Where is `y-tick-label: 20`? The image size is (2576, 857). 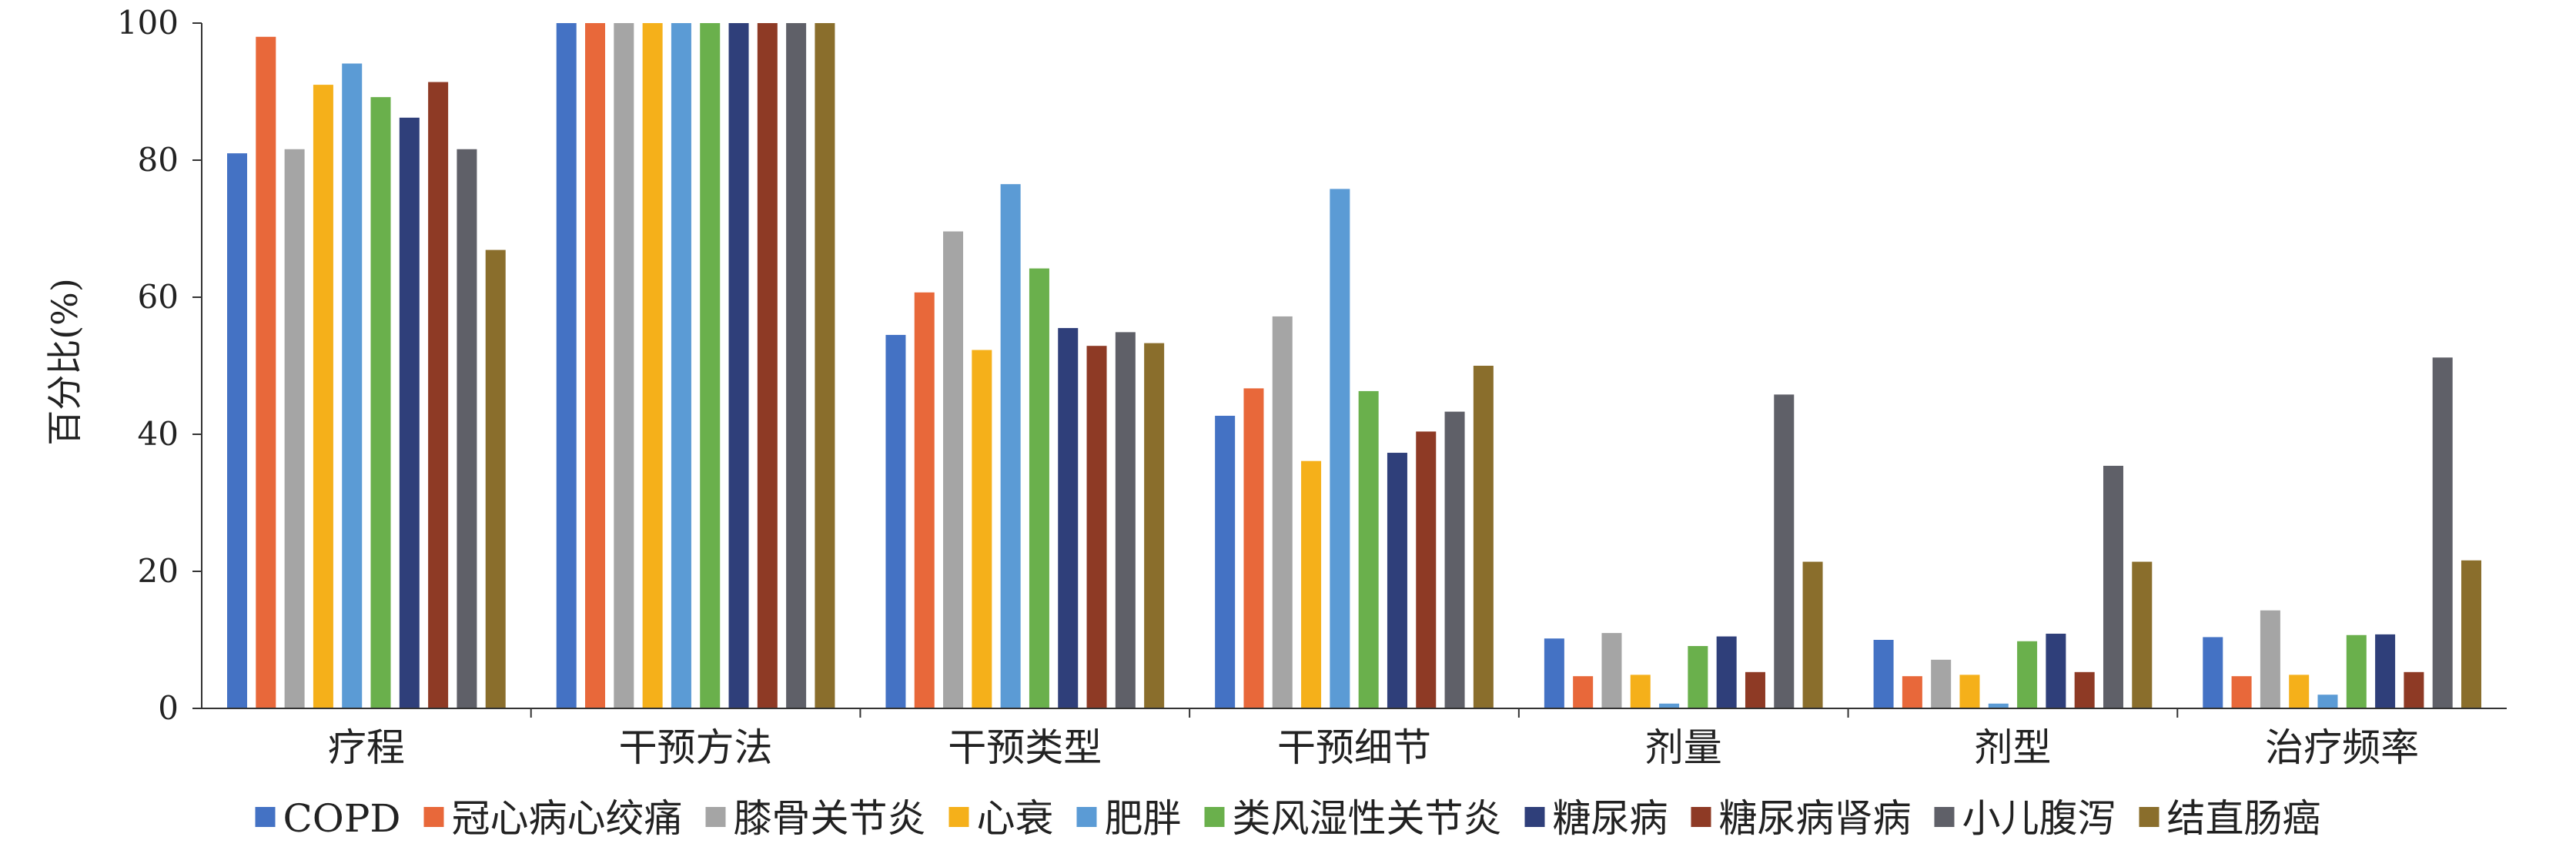
y-tick-label: 20 is located at coordinates (159, 571).